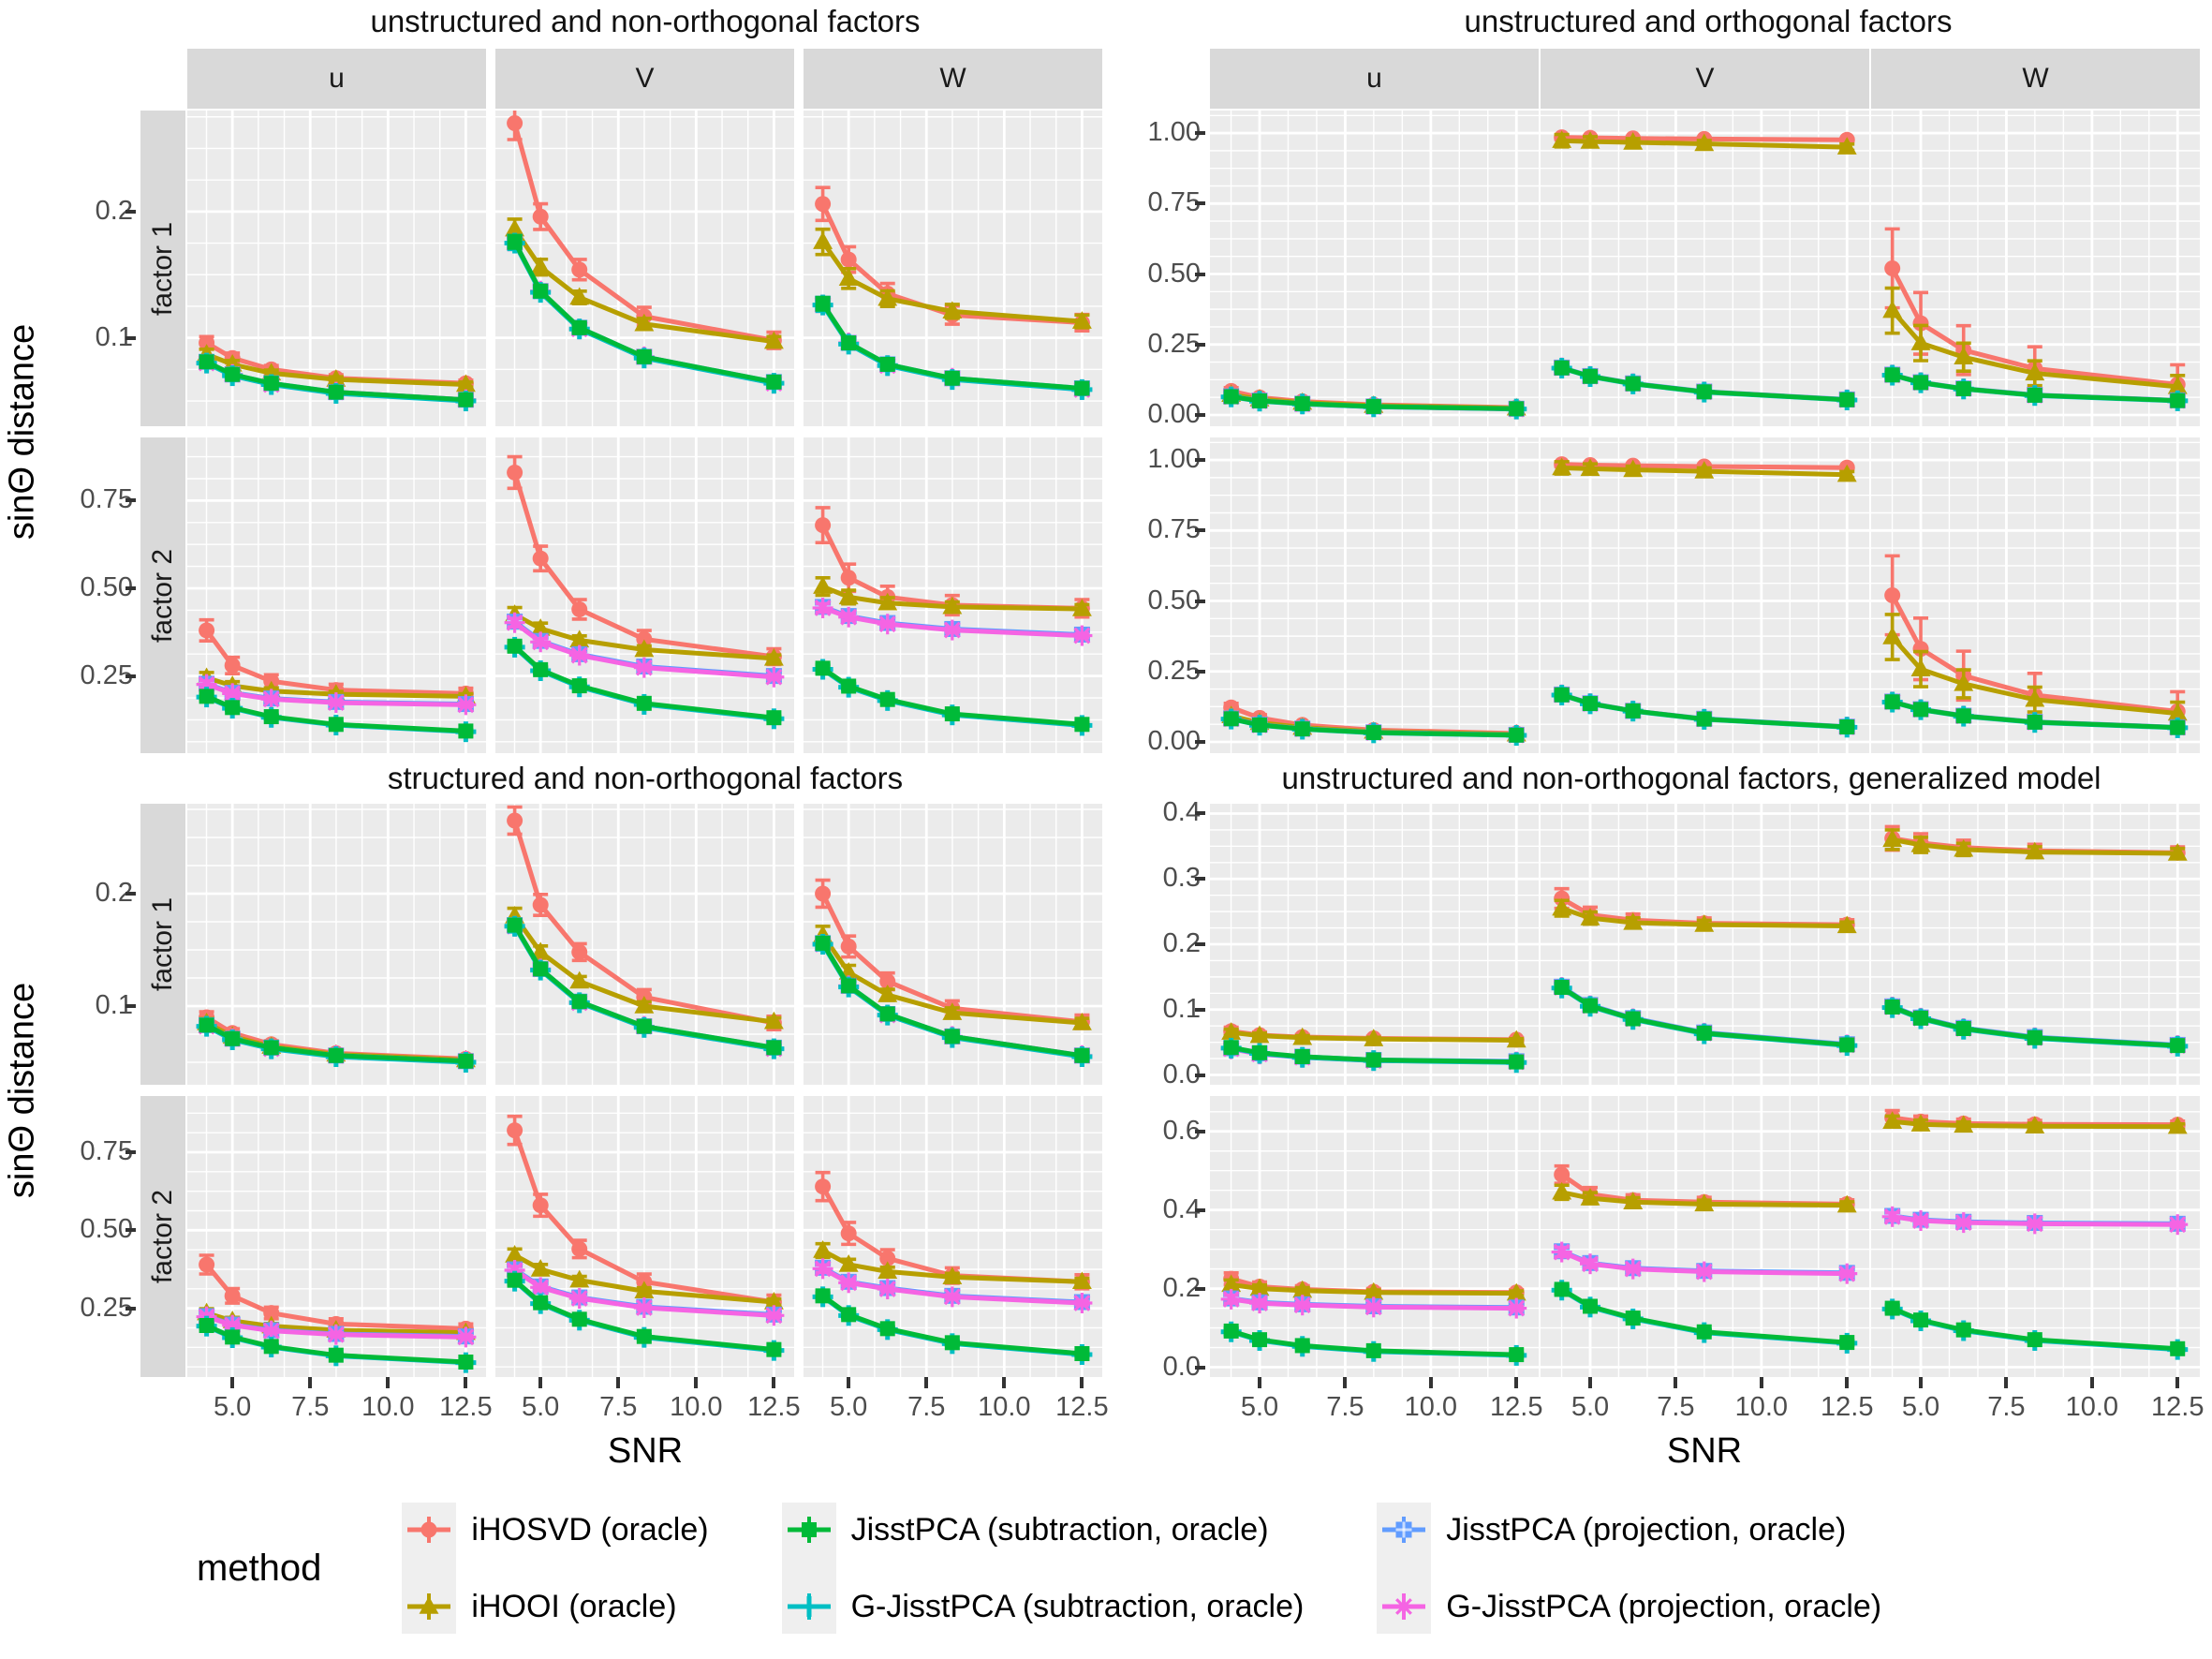  Describe the element at coordinates (337, 79) in the screenshot. I see `col-strip-u: u` at that location.